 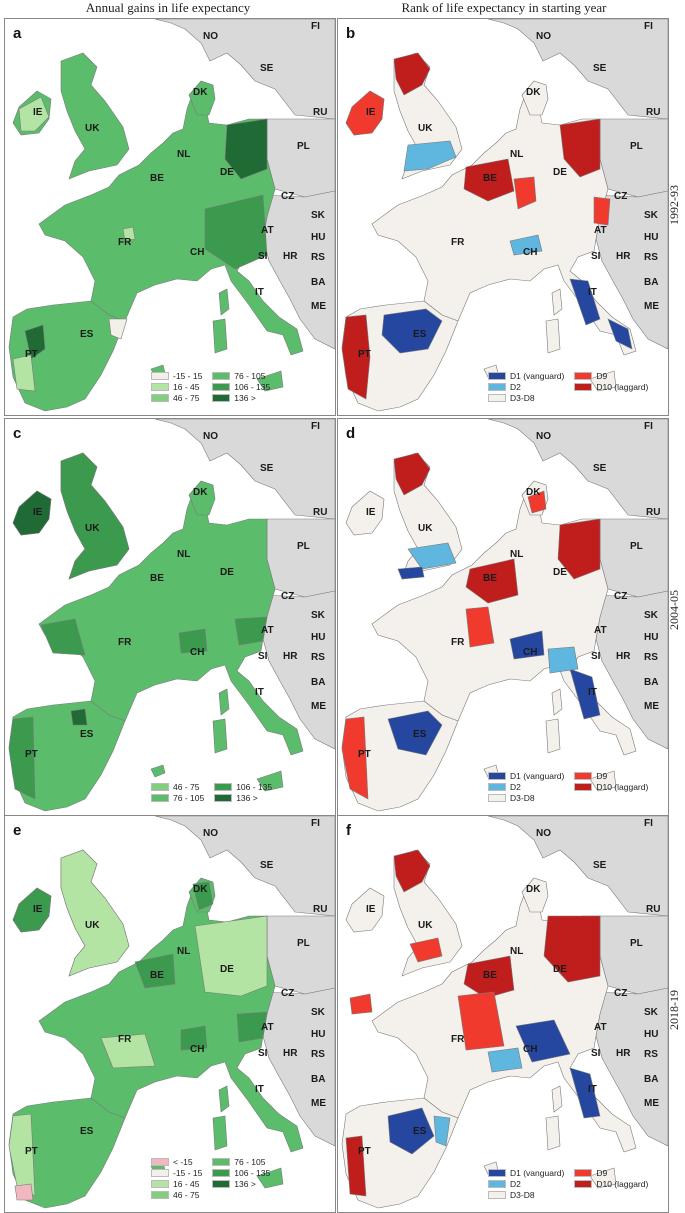 I want to click on row-label-1992-93: 1992-93, so click(x=674, y=205).